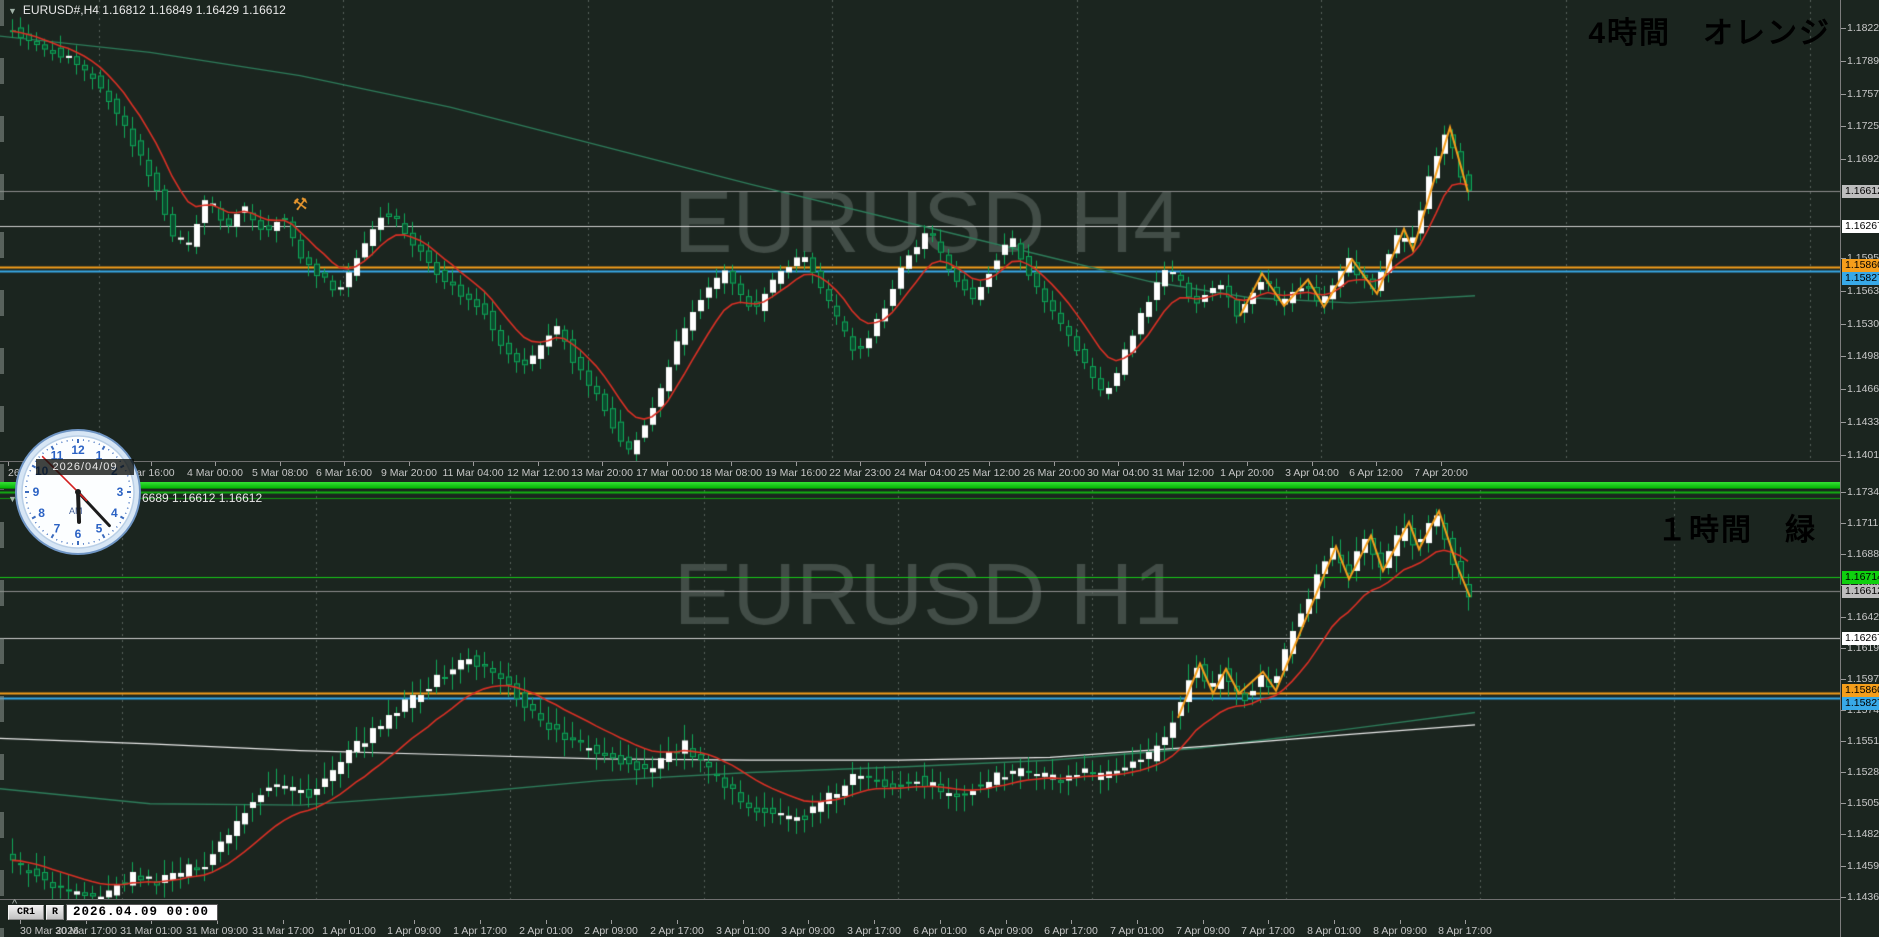 The height and width of the screenshot is (937, 1879). I want to click on svg-text: 9, so click(36, 492).